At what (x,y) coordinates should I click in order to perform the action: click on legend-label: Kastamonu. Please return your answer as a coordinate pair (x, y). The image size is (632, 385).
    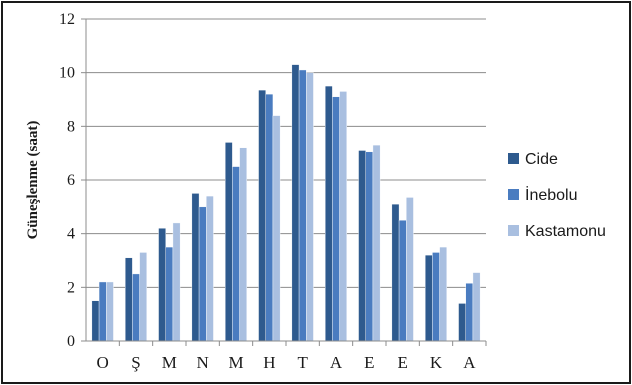
    Looking at the image, I should click on (565, 231).